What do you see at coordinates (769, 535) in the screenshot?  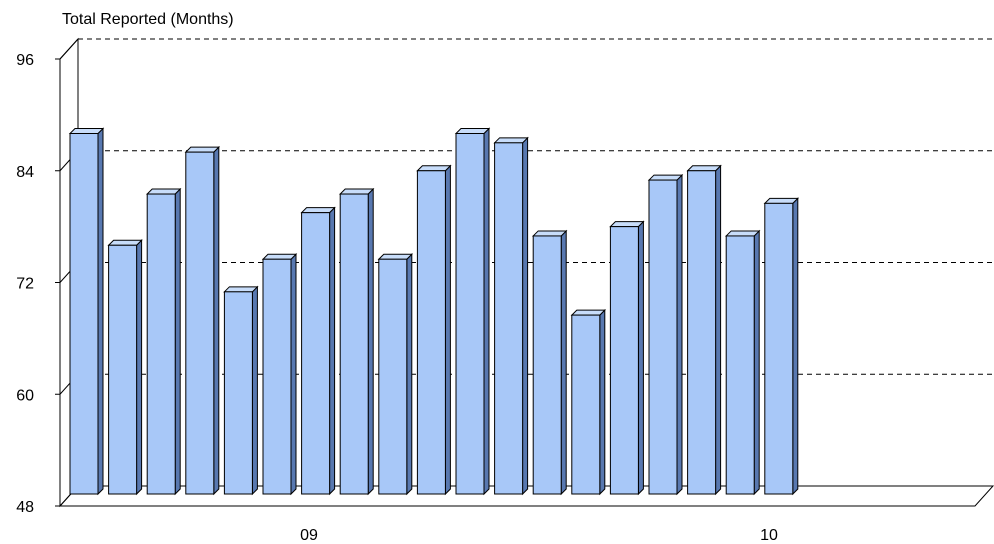 I see `x-group-label: 10` at bounding box center [769, 535].